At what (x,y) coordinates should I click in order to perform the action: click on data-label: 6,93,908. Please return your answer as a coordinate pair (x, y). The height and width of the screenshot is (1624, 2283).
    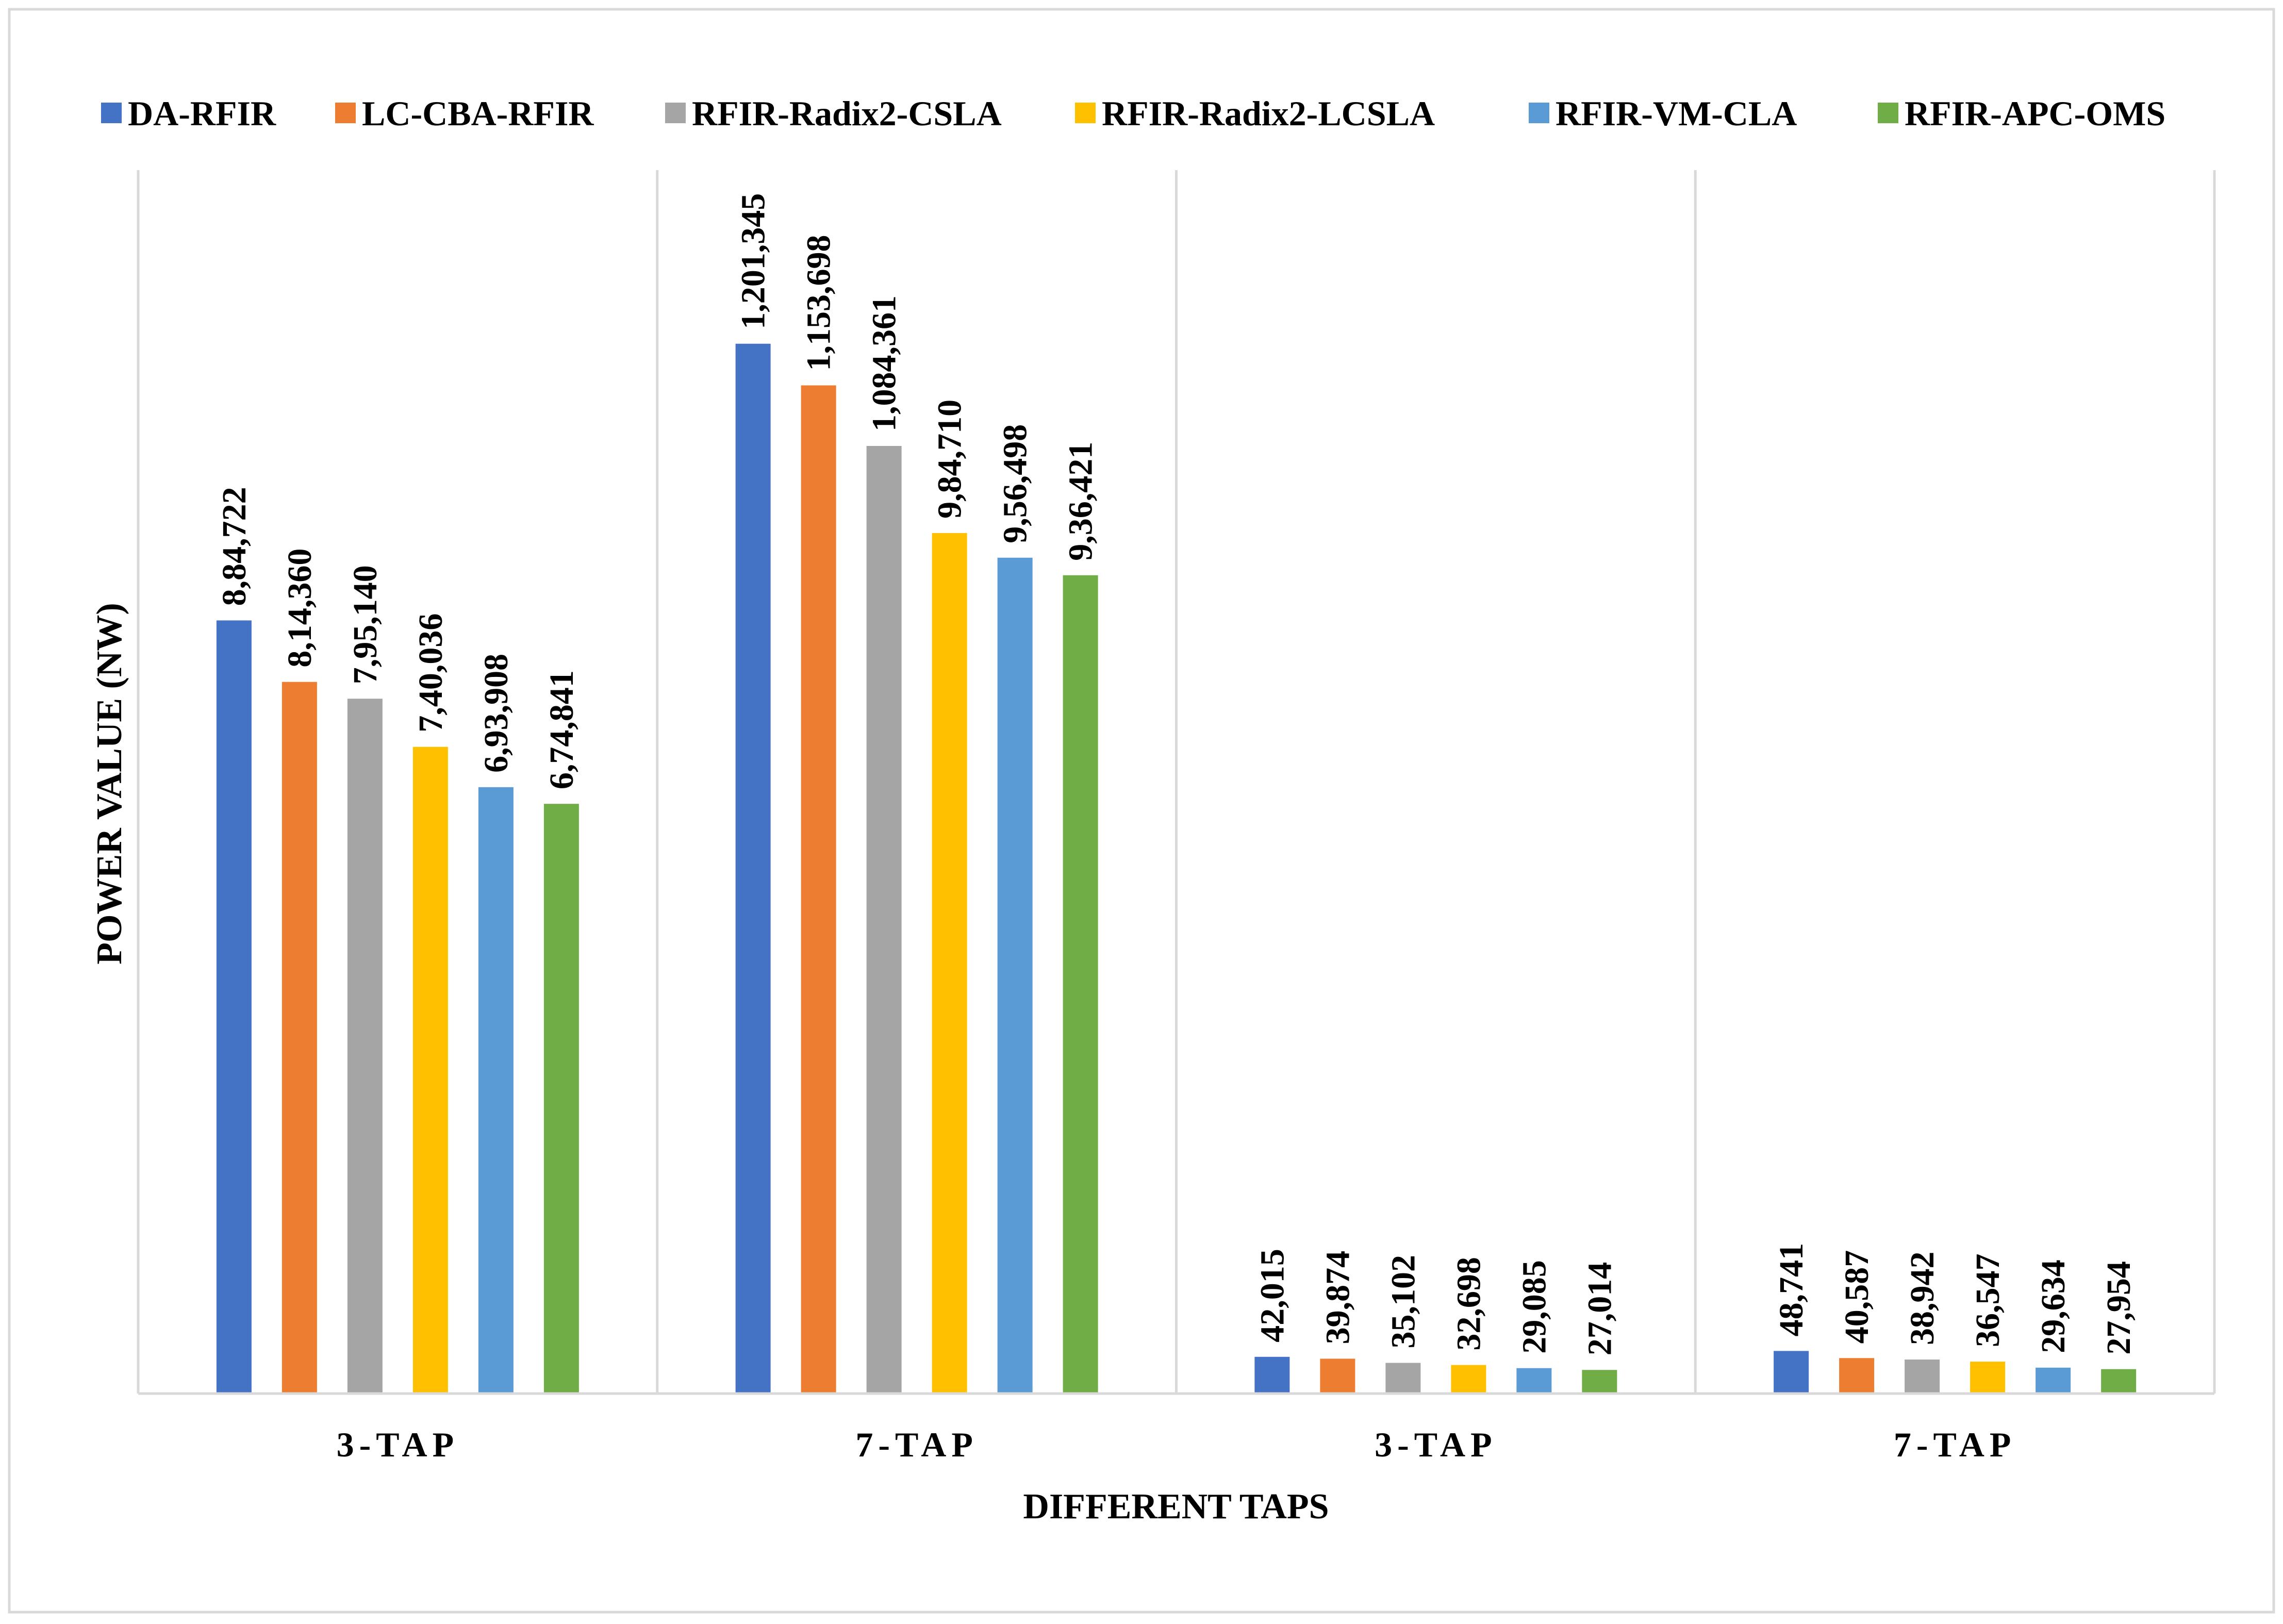
    Looking at the image, I should click on (496, 713).